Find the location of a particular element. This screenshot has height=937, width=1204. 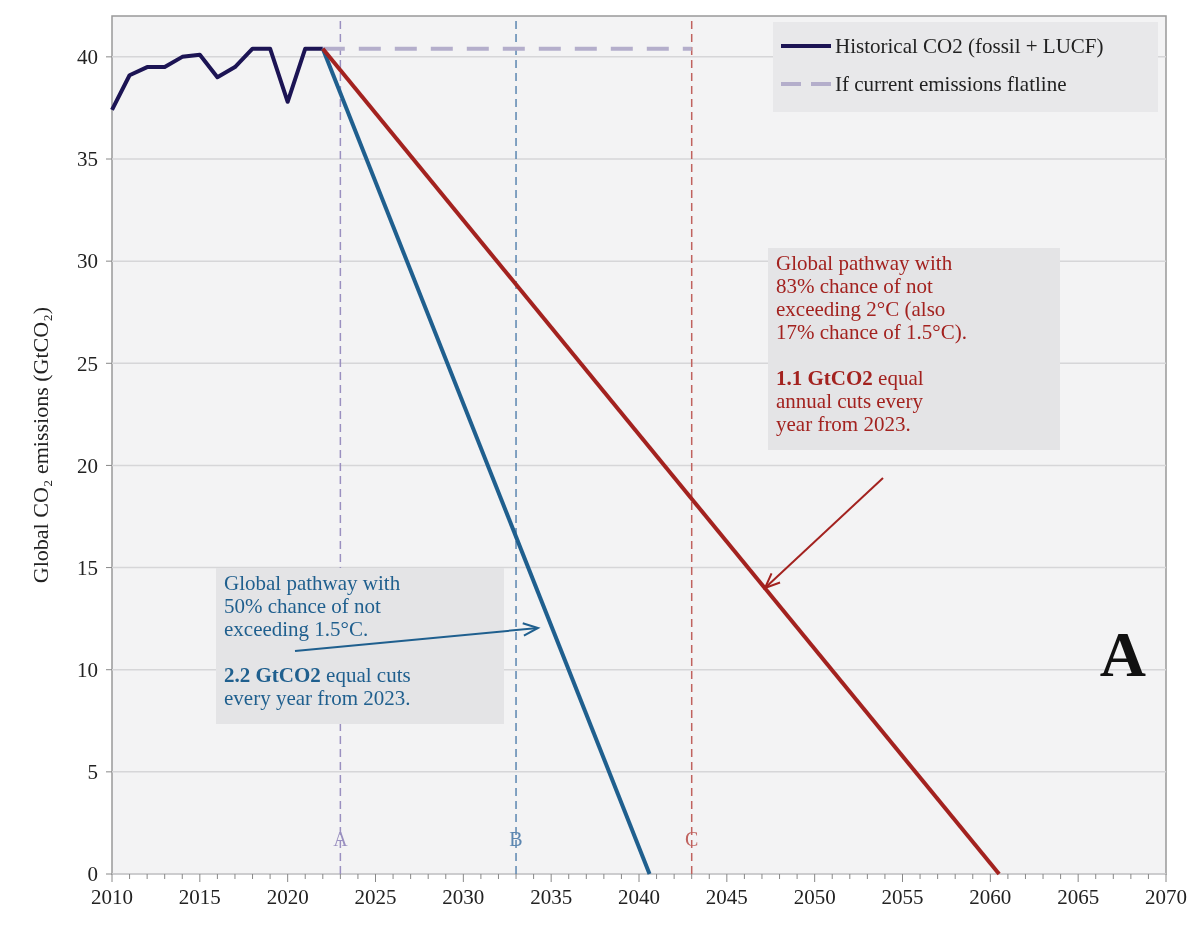

x-tick-label: 2050 is located at coordinates (814, 897).